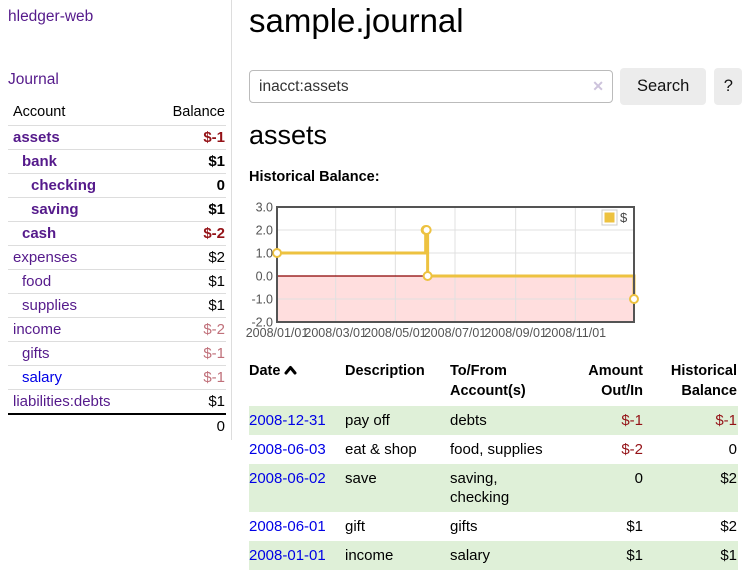  I want to click on transaction-amount: $-2, so click(632, 449).